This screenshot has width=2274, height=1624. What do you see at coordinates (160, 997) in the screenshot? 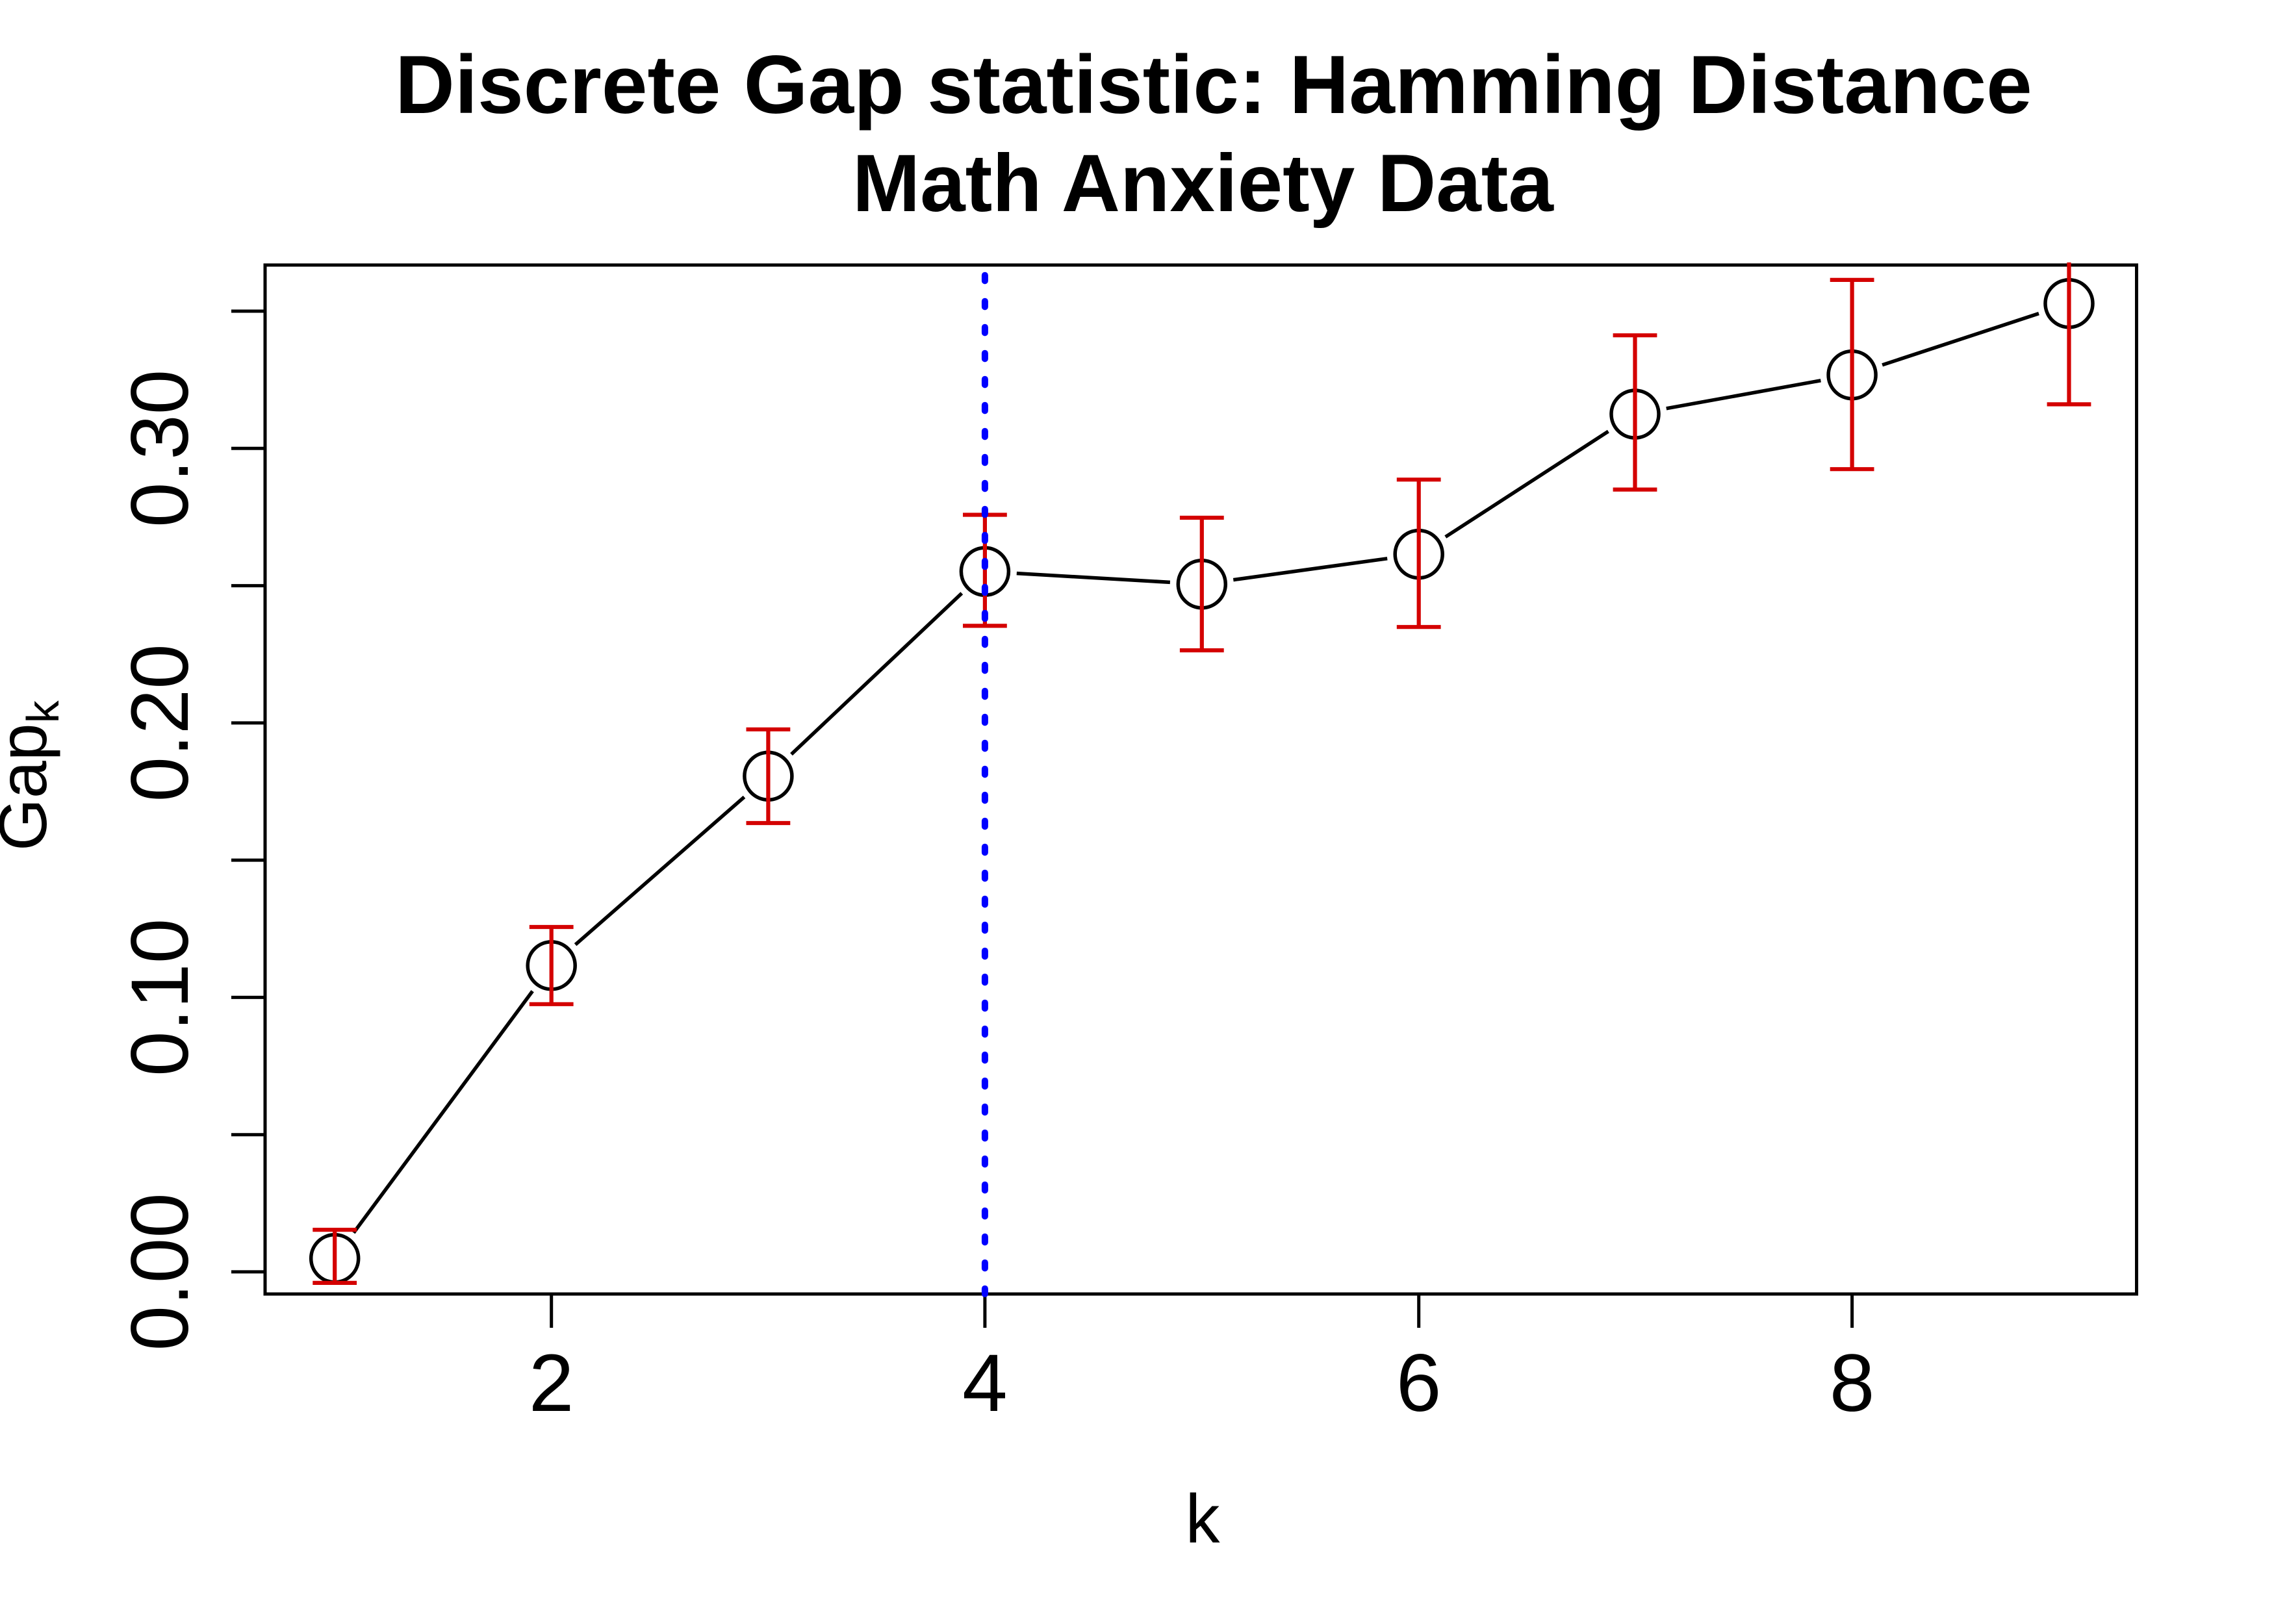
I see `svg-text: 0.10` at bounding box center [160, 997].